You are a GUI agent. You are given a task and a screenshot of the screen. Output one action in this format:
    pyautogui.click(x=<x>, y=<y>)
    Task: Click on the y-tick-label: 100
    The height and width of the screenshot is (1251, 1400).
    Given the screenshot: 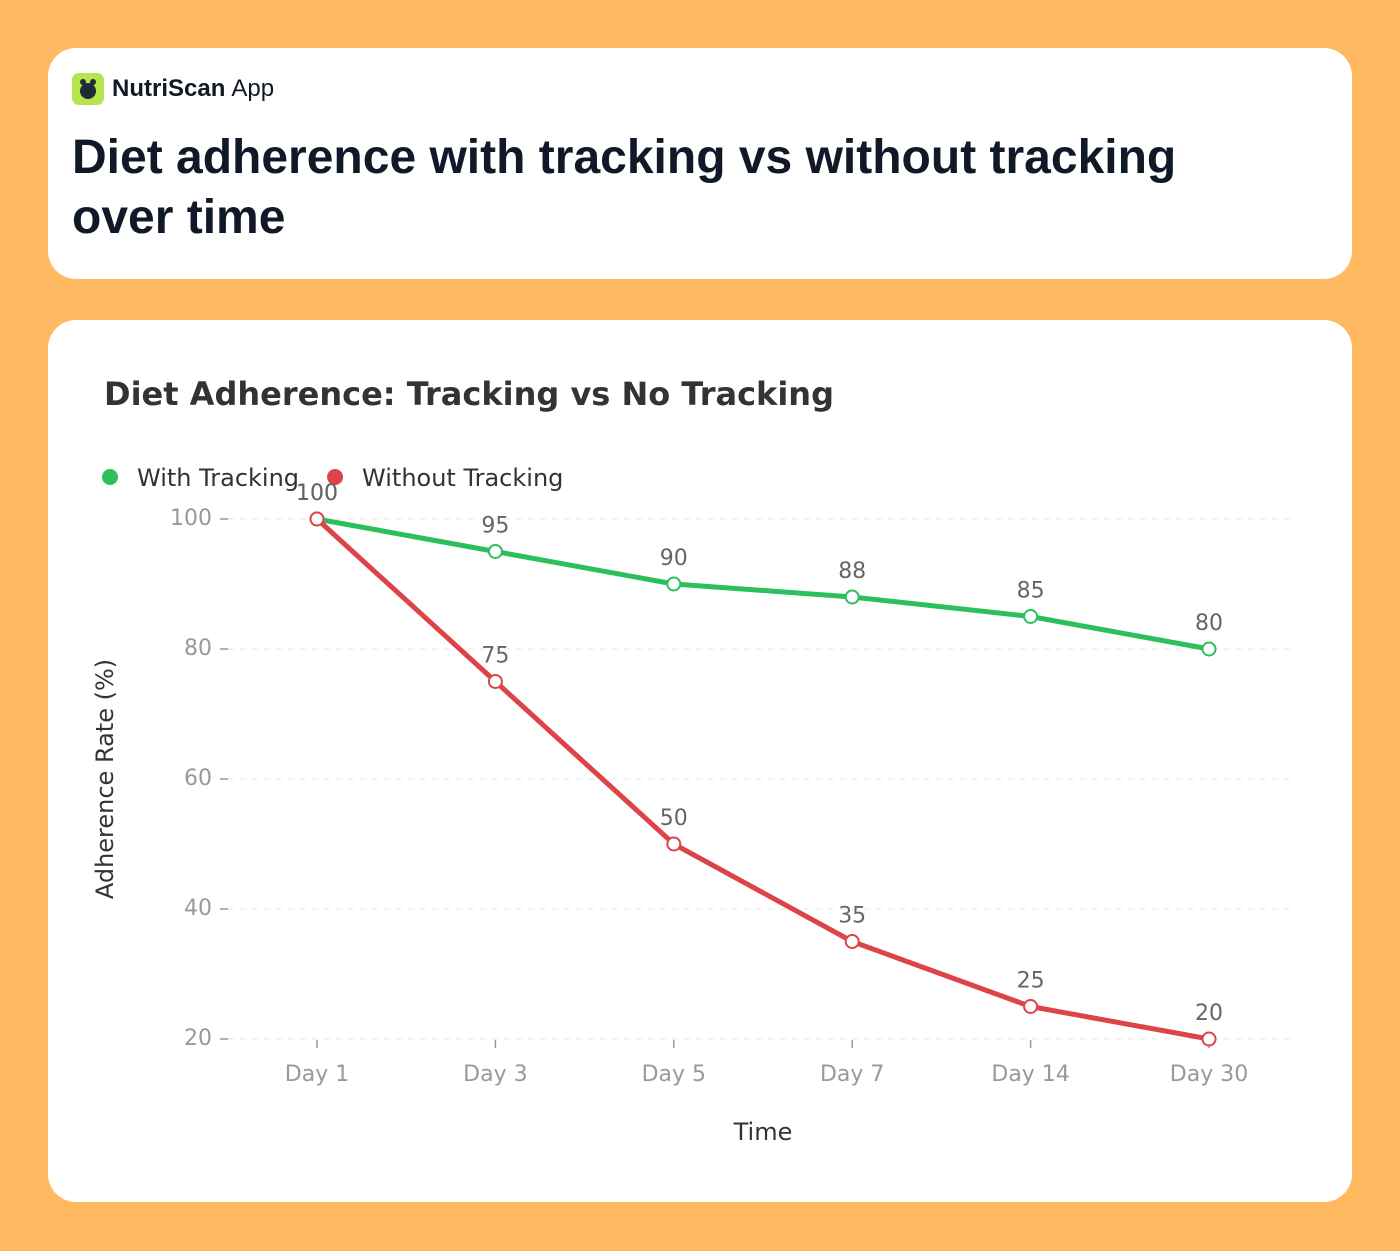 What is the action you would take?
    pyautogui.click(x=191, y=518)
    